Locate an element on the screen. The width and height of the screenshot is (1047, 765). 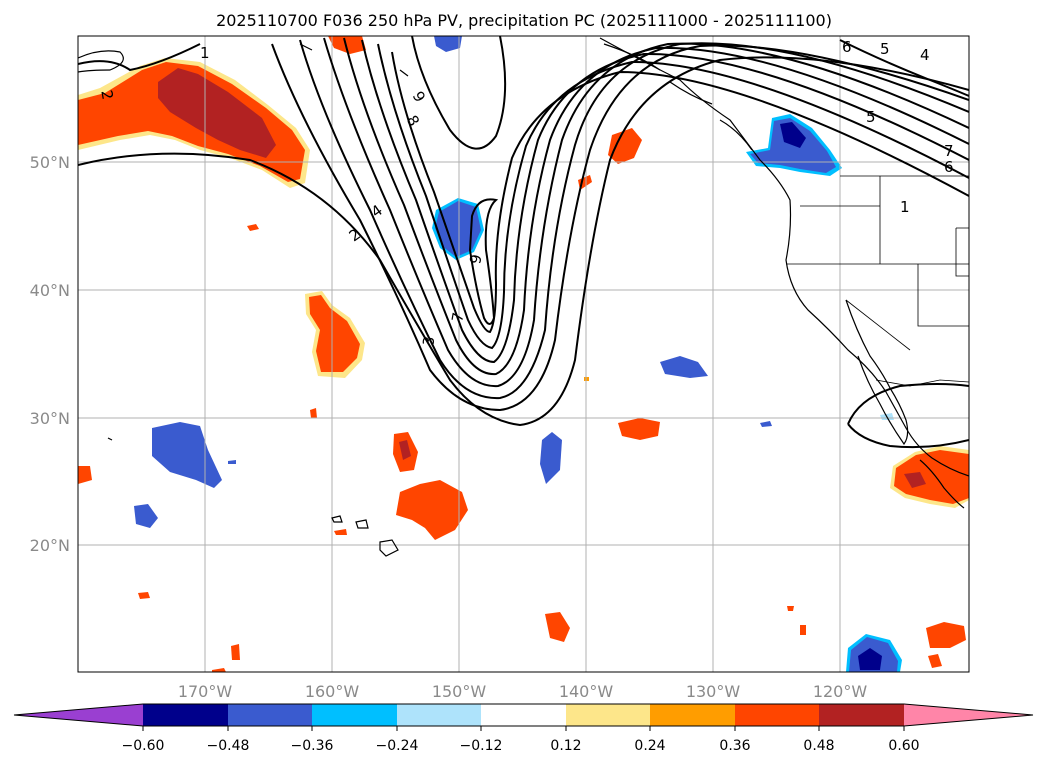
precip-blob-mexico-dark is located at coordinates (915, 480).